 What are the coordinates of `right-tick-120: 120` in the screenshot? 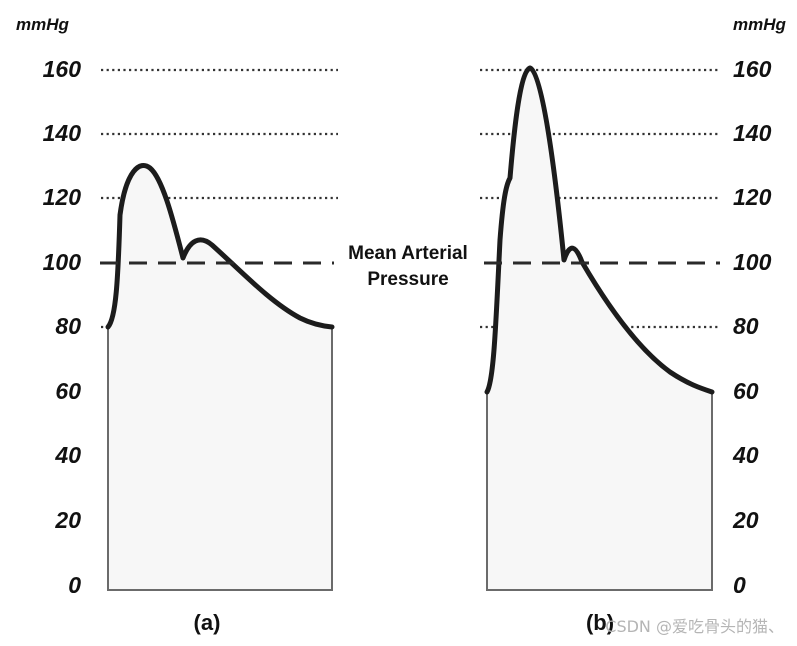 It's located at (752, 197).